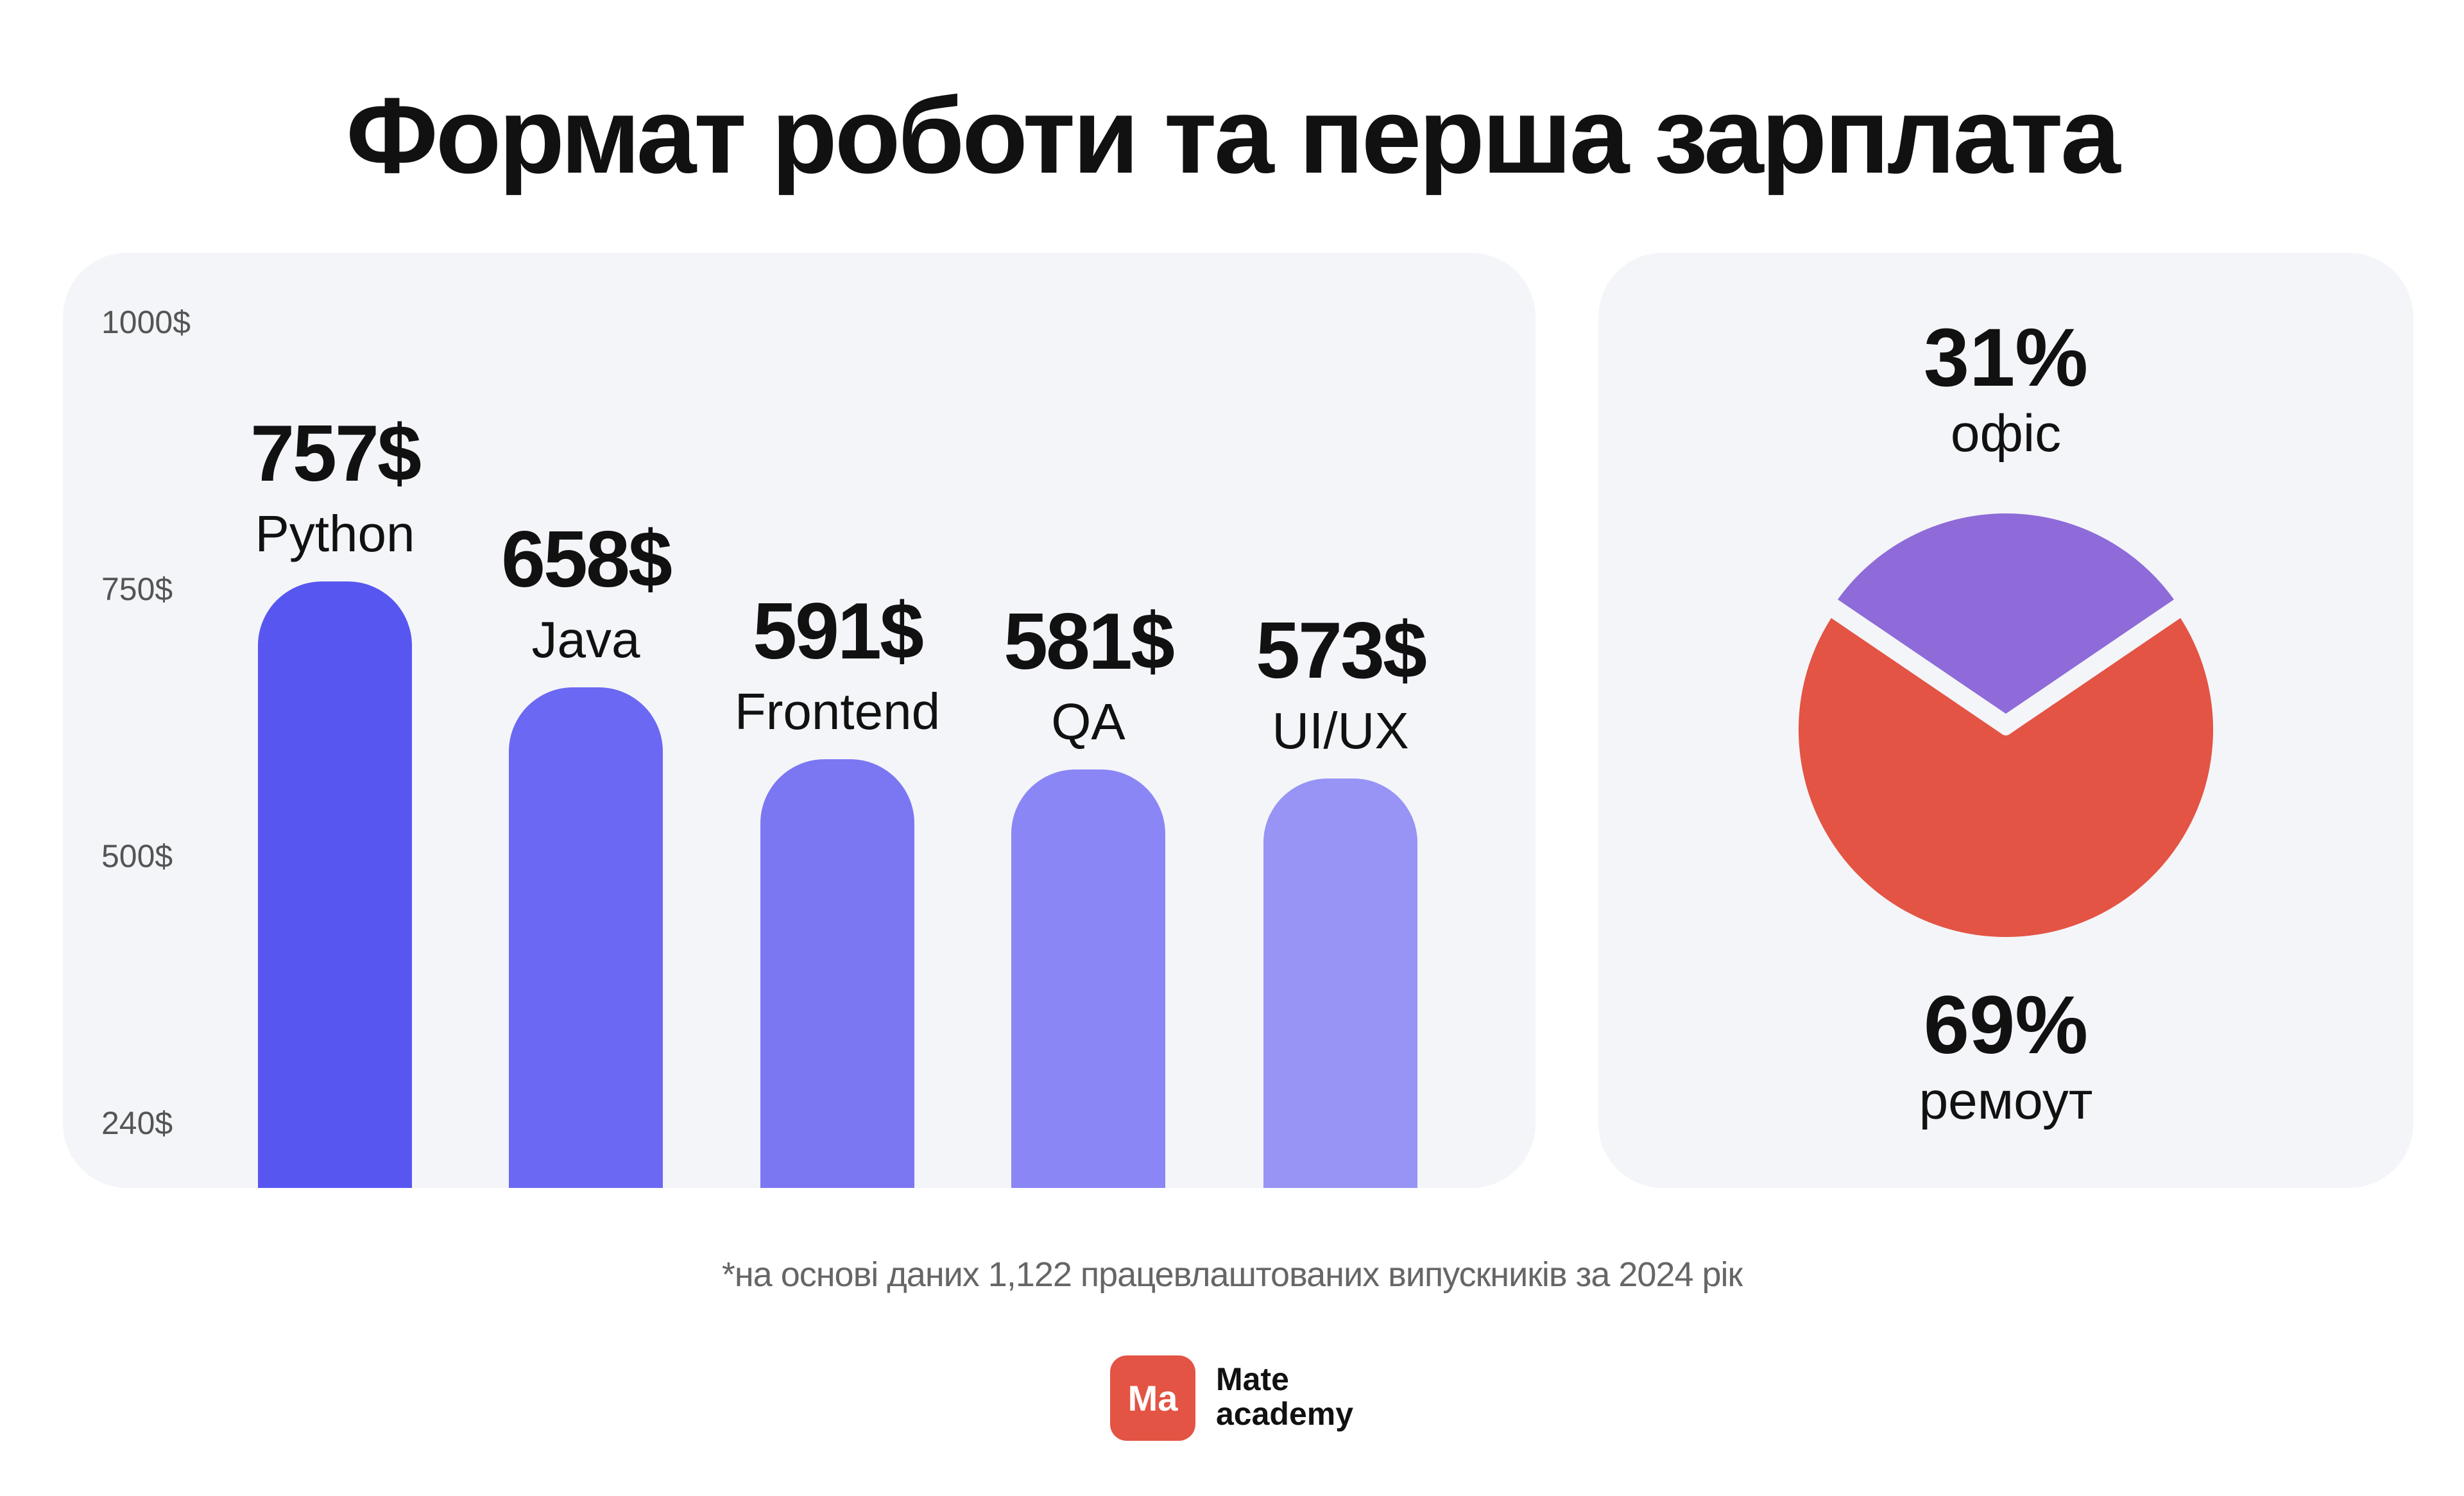  I want to click on category-label: UI/UX, so click(1340, 730).